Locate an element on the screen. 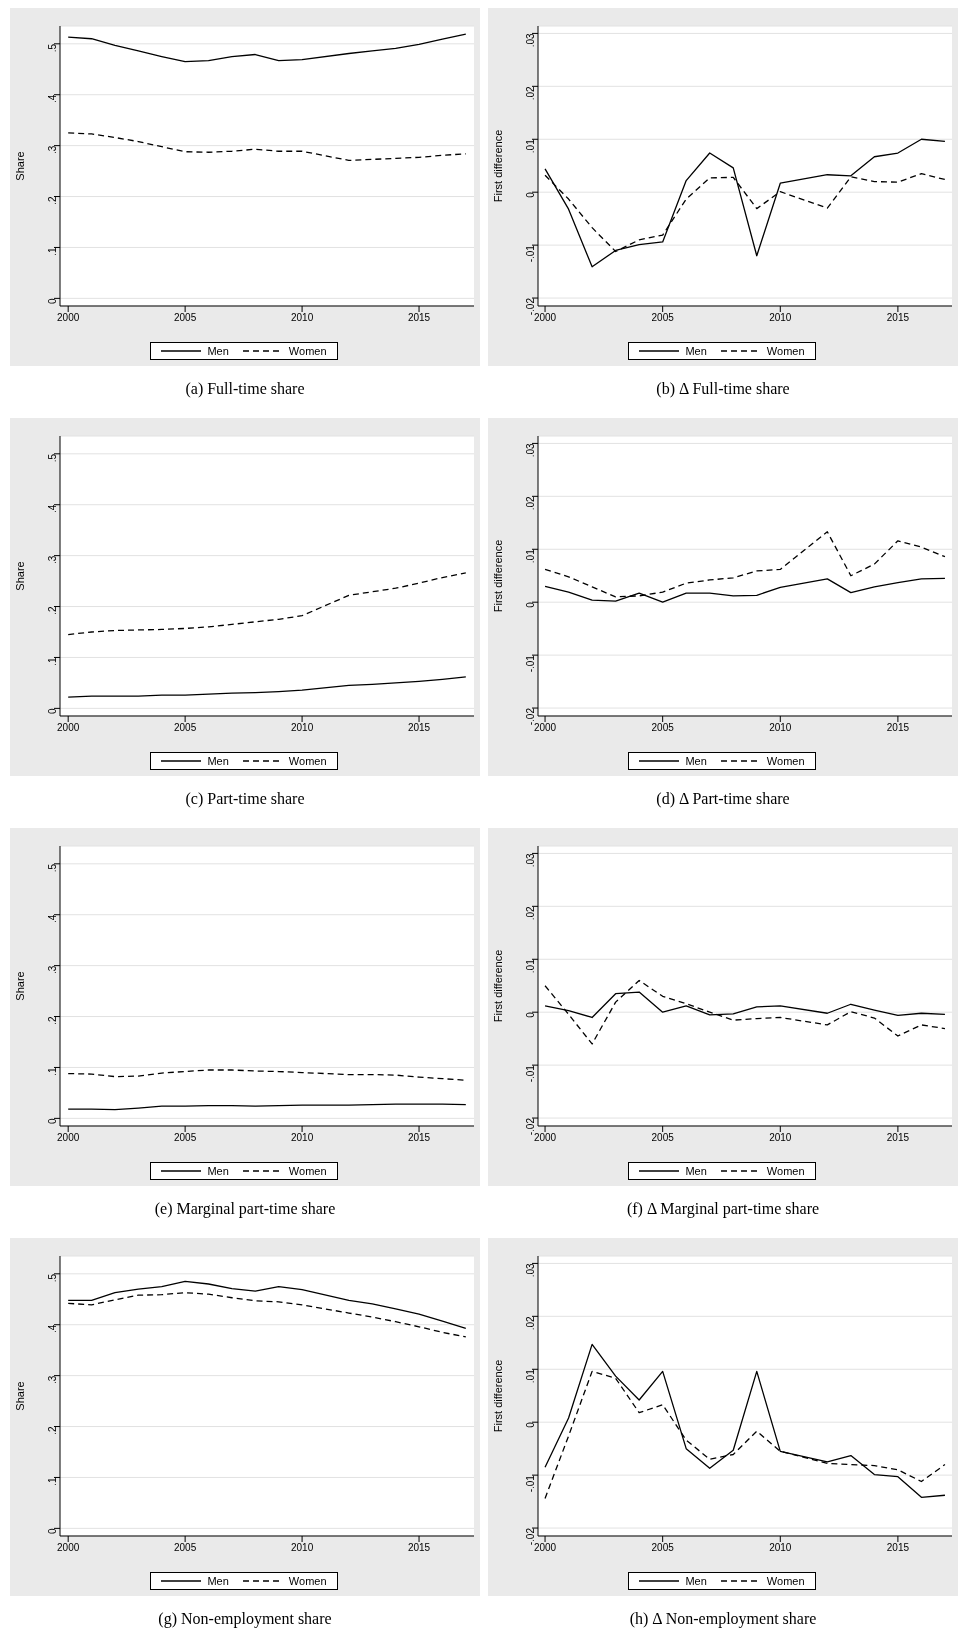 This screenshot has width=972, height=1643. text: (d) Δ Part-time share is located at coordinates (723, 799).